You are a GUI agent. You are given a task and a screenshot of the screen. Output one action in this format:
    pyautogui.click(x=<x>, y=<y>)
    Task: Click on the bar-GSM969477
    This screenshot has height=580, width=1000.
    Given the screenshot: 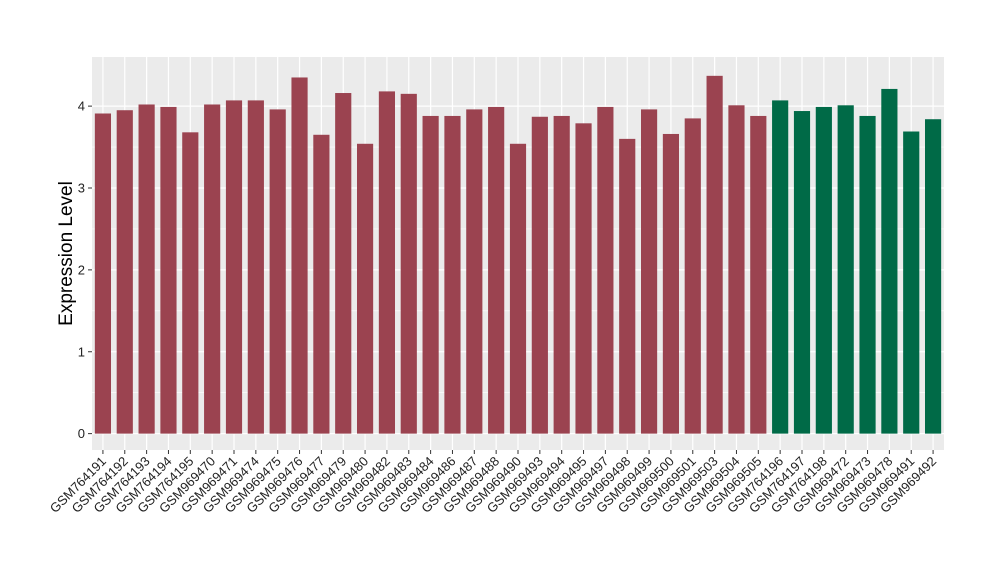 What is the action you would take?
    pyautogui.click(x=321, y=284)
    